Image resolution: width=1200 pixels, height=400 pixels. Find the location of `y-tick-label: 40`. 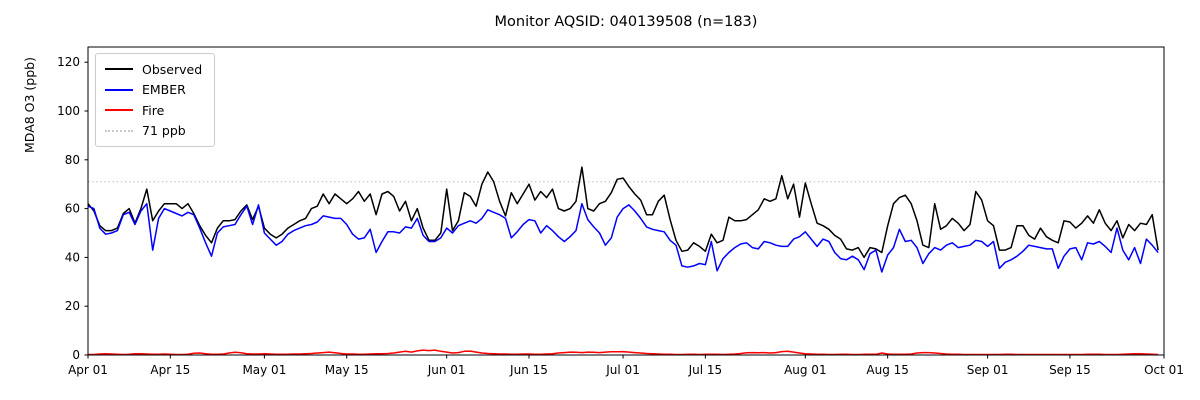

y-tick-label: 40 is located at coordinates (72, 257).